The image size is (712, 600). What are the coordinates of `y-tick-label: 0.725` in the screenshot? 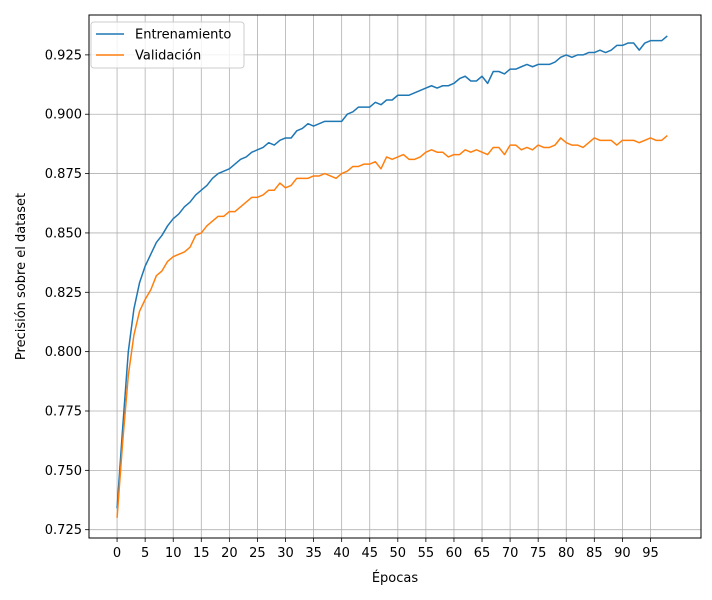 It's located at (63, 530).